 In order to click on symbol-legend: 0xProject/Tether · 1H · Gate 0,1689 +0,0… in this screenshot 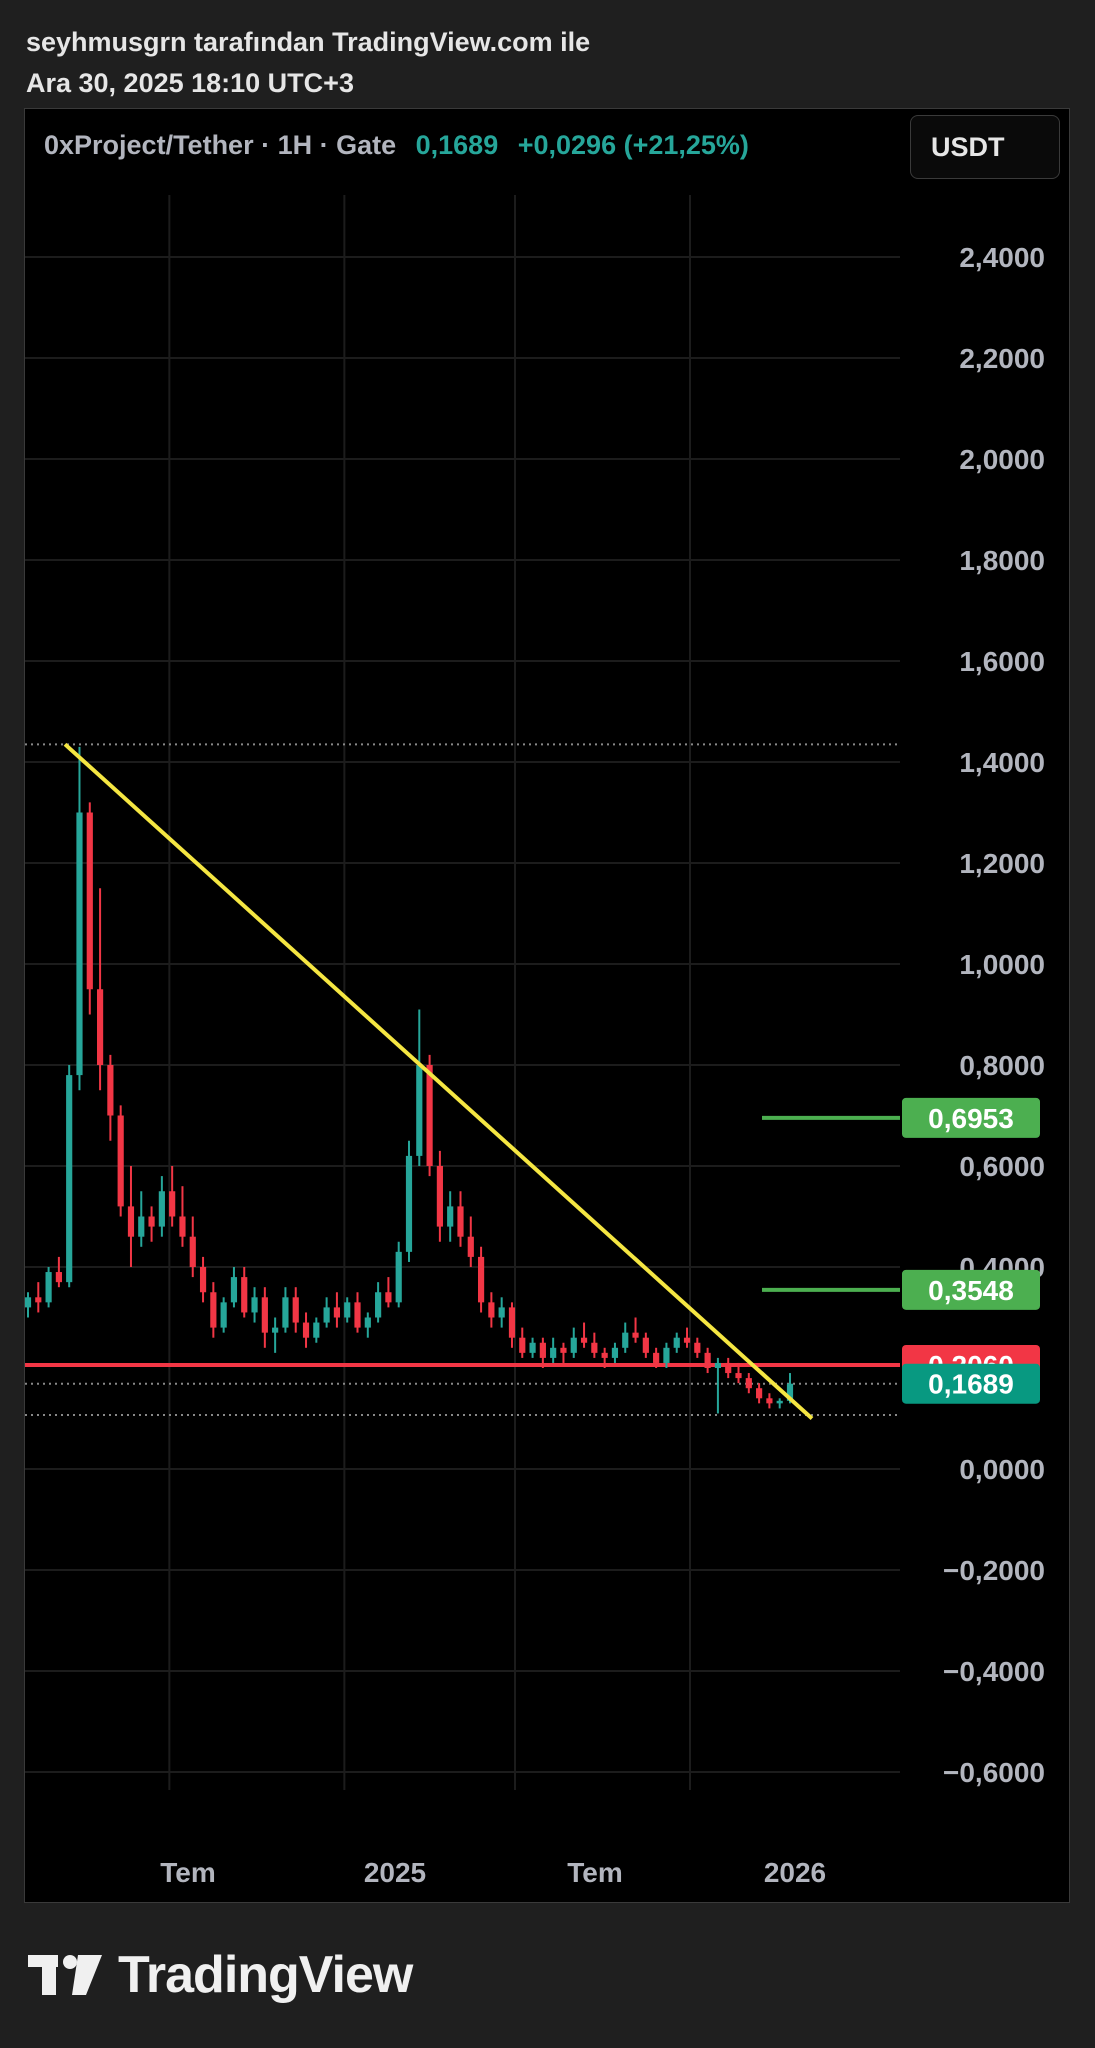, I will do `click(396, 145)`.